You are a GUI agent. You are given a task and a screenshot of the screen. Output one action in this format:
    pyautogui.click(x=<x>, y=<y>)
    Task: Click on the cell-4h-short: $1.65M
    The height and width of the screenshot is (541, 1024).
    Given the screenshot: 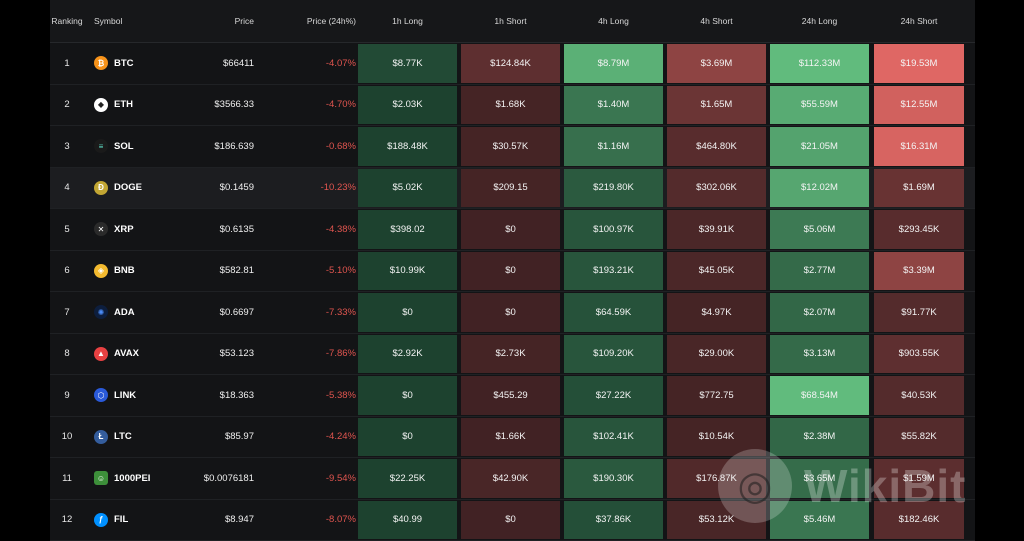 What is the action you would take?
    pyautogui.click(x=716, y=104)
    